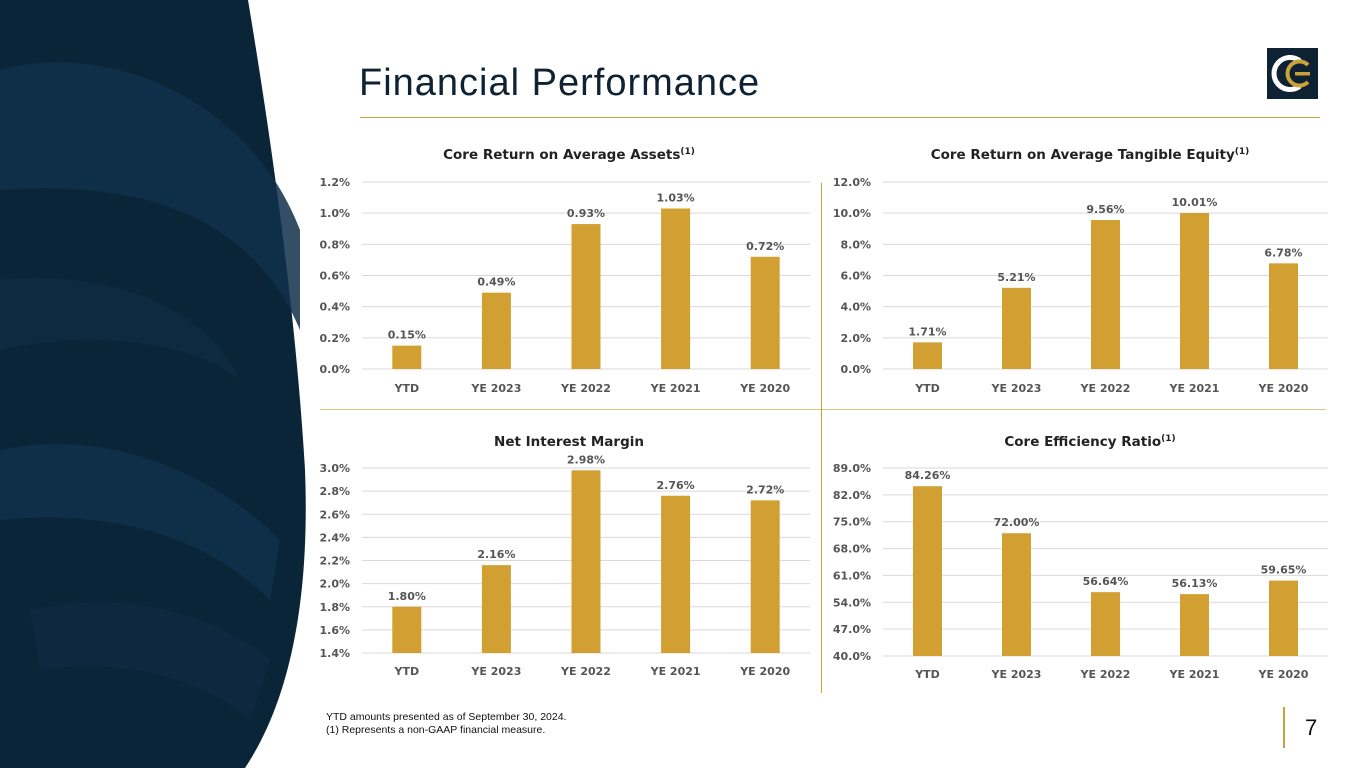 This screenshot has width=1365, height=768. I want to click on y-tick-label: 82.0%, so click(852, 495).